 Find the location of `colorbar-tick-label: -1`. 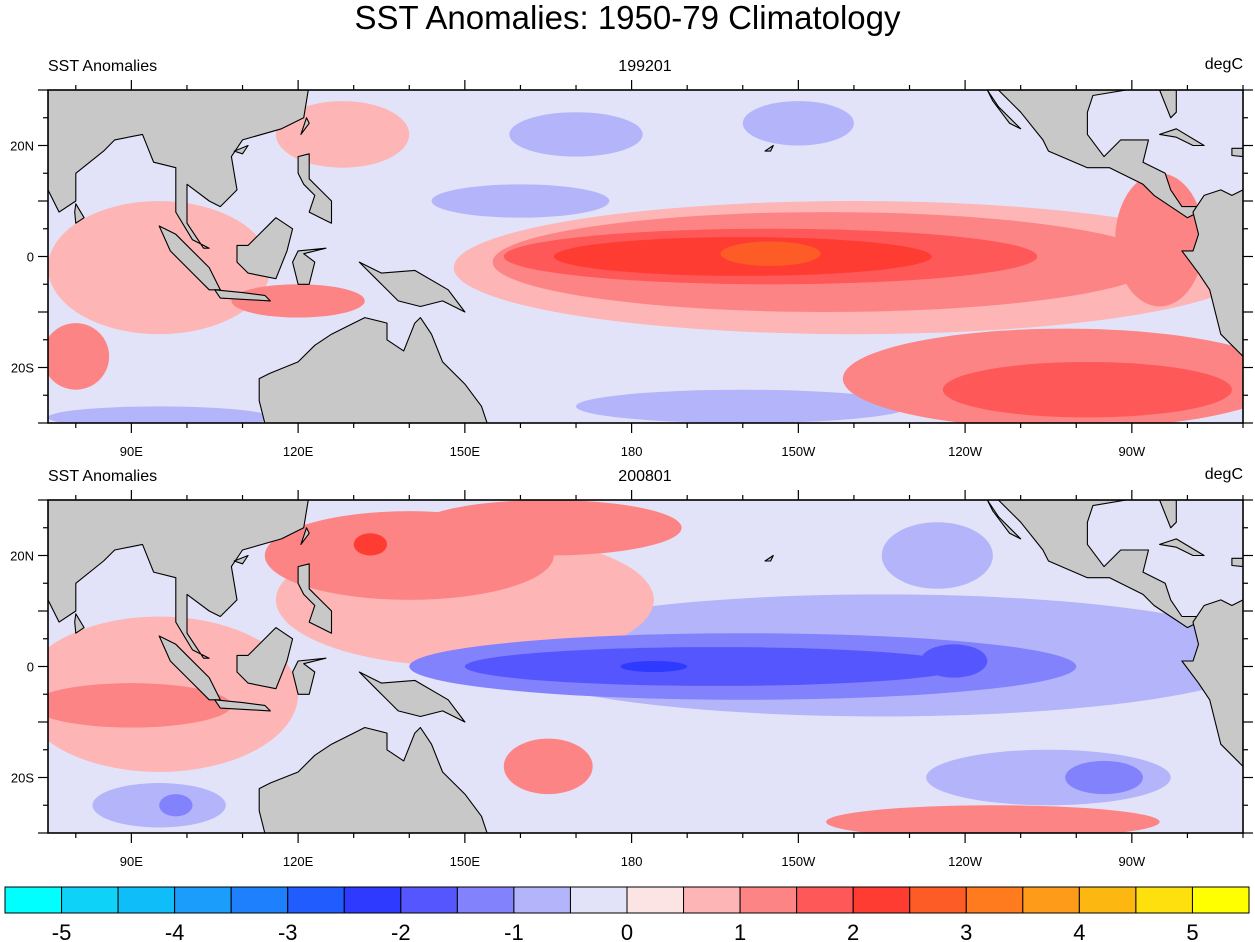

colorbar-tick-label: -1 is located at coordinates (514, 931).